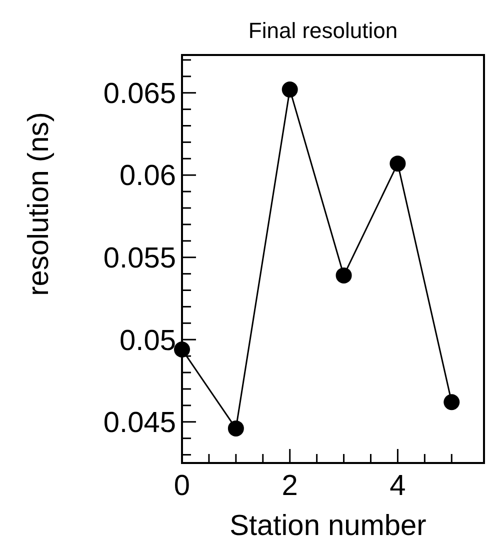 Image resolution: width=493 pixels, height=557 pixels. What do you see at coordinates (139, 423) in the screenshot?
I see `y-tick-label: 0.045` at bounding box center [139, 423].